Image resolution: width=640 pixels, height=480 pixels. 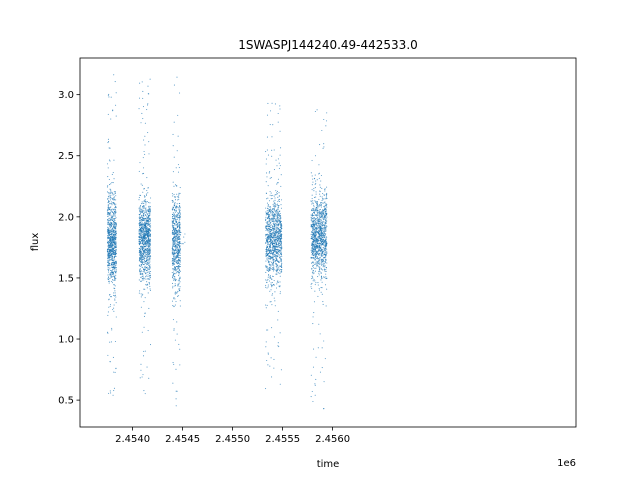 What do you see at coordinates (66, 401) in the screenshot?
I see `y-tick-label: 0.5` at bounding box center [66, 401].